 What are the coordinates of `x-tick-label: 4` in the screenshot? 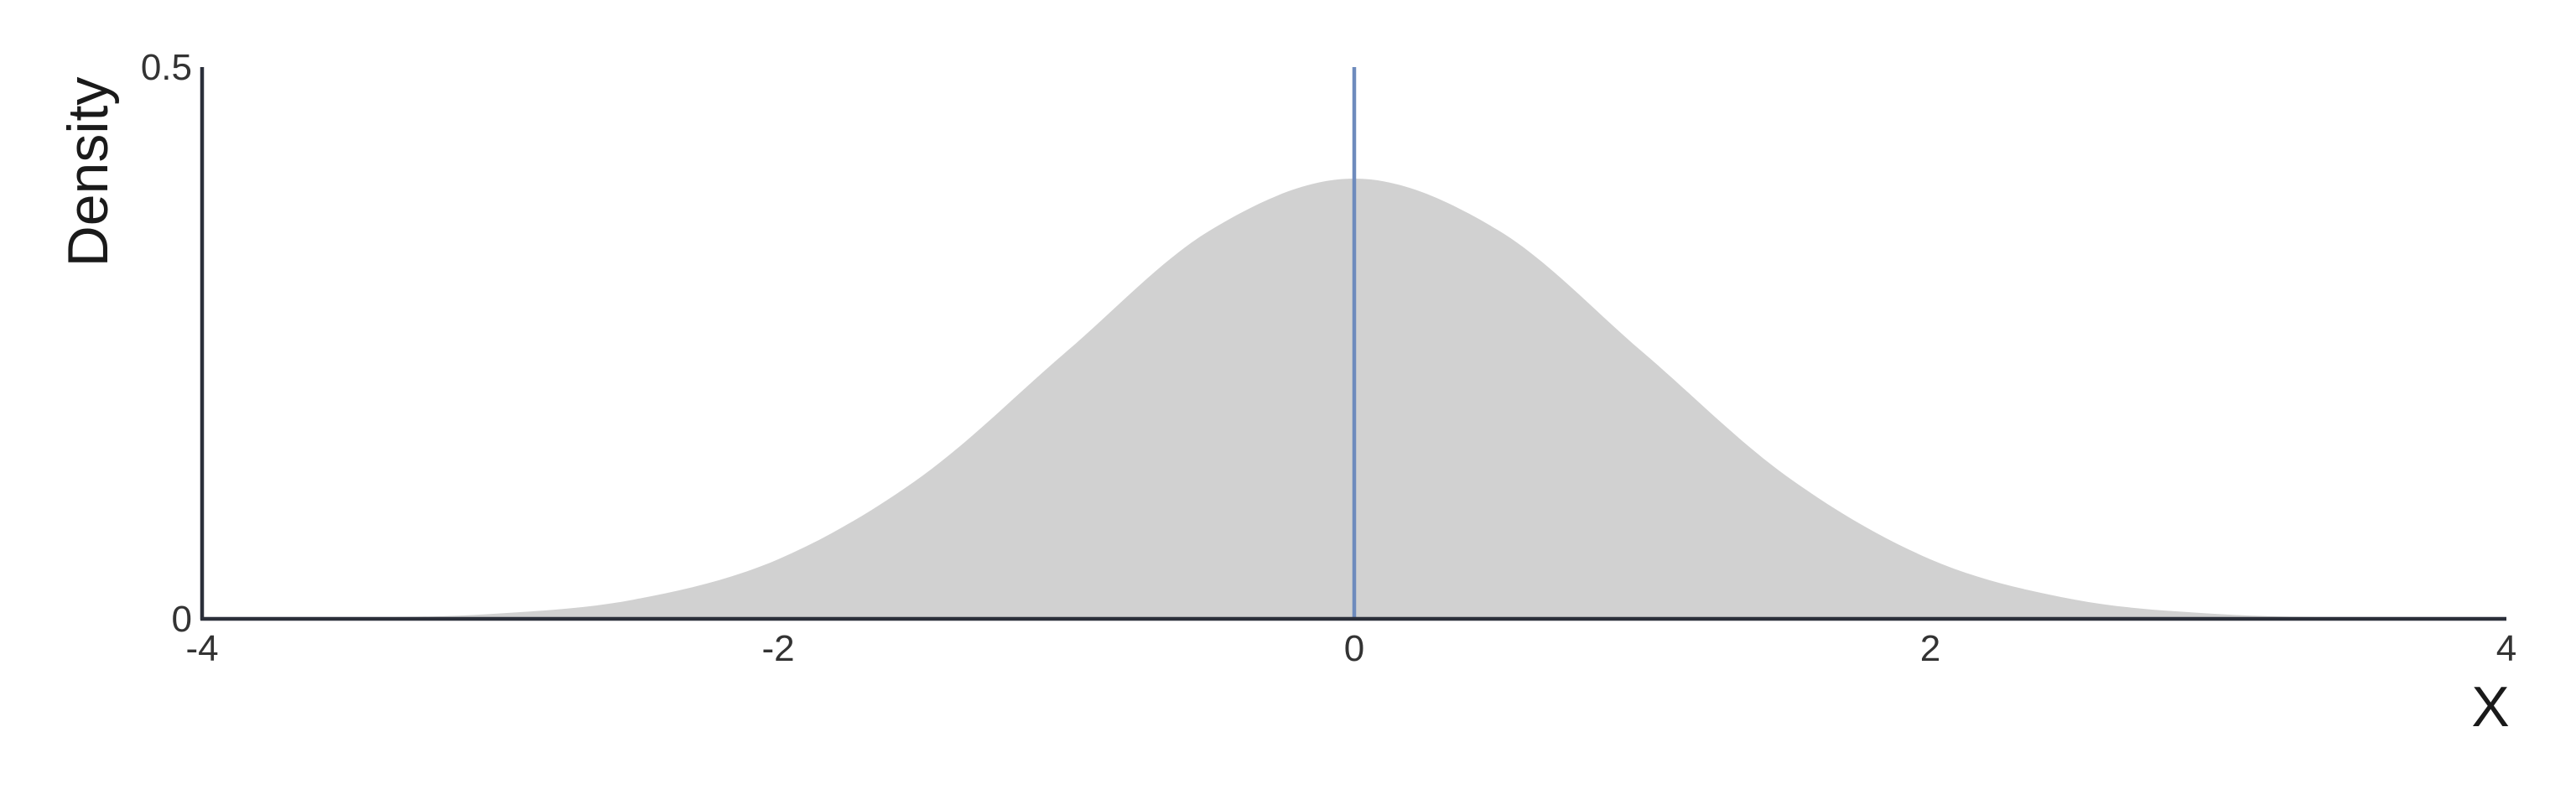 It's located at (2506, 648).